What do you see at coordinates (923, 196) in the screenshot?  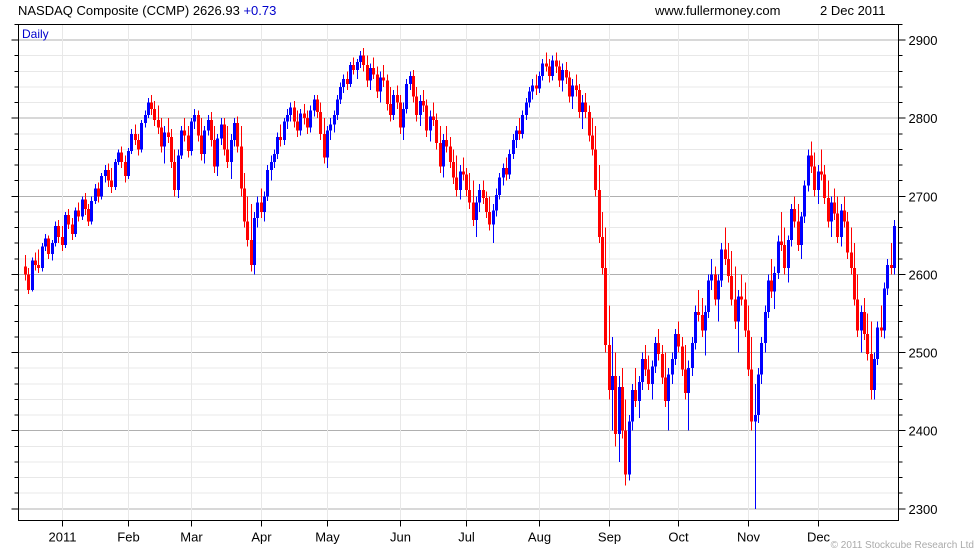 I see `svg-text: 2700` at bounding box center [923, 196].